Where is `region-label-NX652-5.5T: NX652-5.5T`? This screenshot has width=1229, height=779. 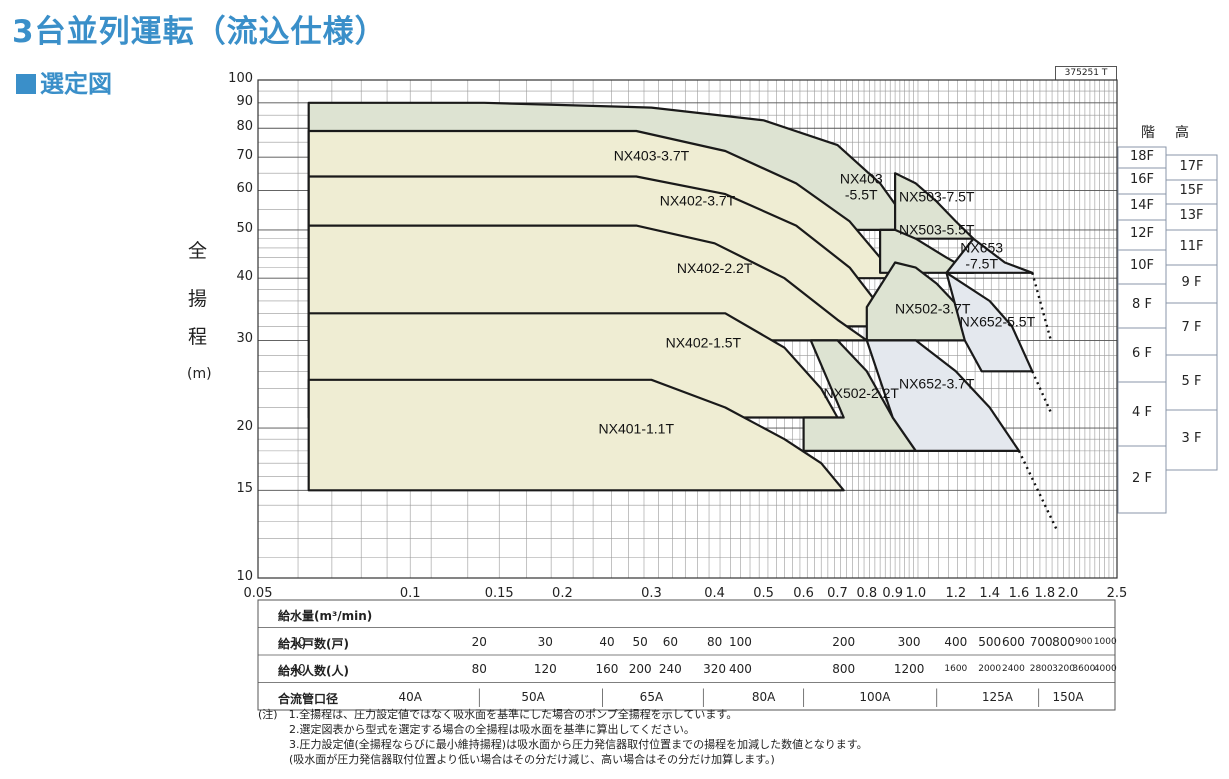 region-label-NX652-5.5T: NX652-5.5T is located at coordinates (998, 321).